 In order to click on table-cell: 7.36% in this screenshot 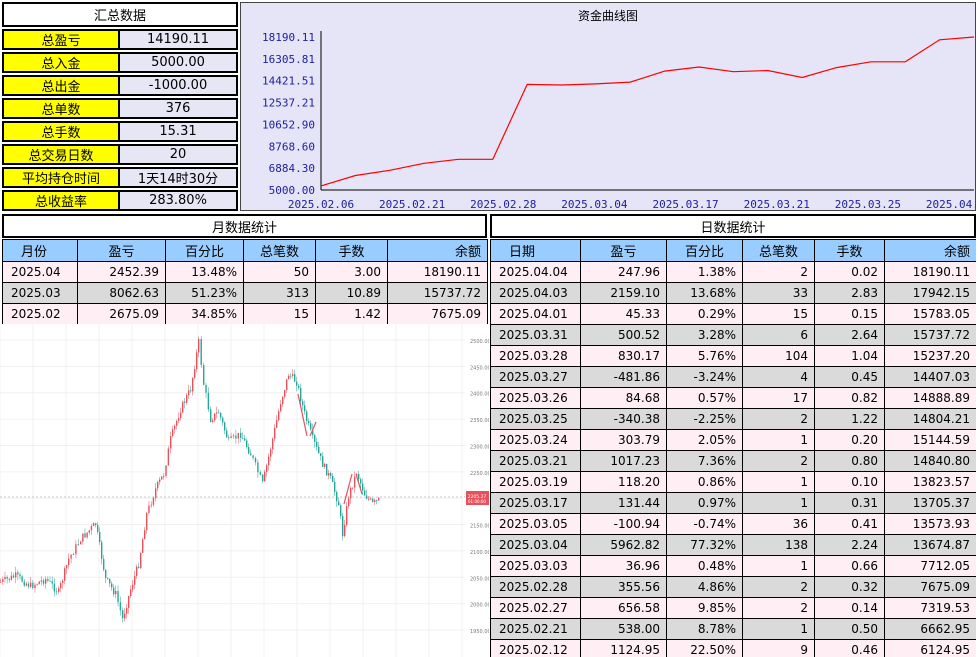, I will do `click(704, 461)`.